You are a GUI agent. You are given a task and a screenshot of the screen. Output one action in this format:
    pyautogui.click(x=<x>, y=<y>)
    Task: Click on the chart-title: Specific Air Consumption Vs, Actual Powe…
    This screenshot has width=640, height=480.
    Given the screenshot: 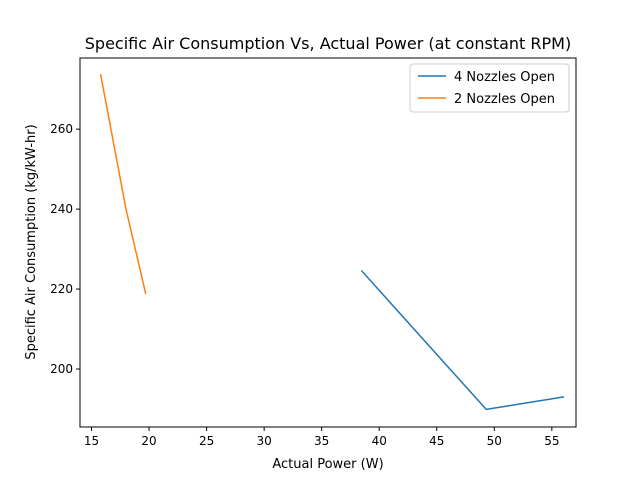 What is the action you would take?
    pyautogui.click(x=328, y=43)
    